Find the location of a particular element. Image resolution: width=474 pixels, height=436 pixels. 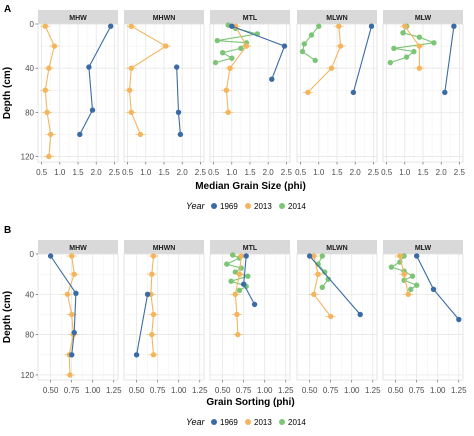

legend-key-1969 is located at coordinates (214, 422).